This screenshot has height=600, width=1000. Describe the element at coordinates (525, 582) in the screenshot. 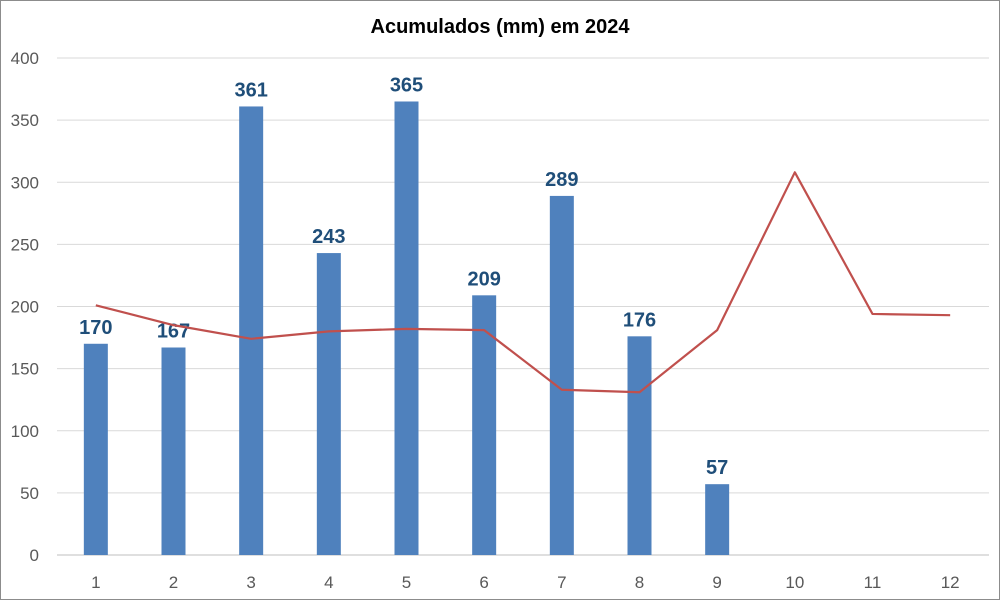

I see `x-axis: 1 2 3 4 5 6 7 8 9 10 11 12` at that location.